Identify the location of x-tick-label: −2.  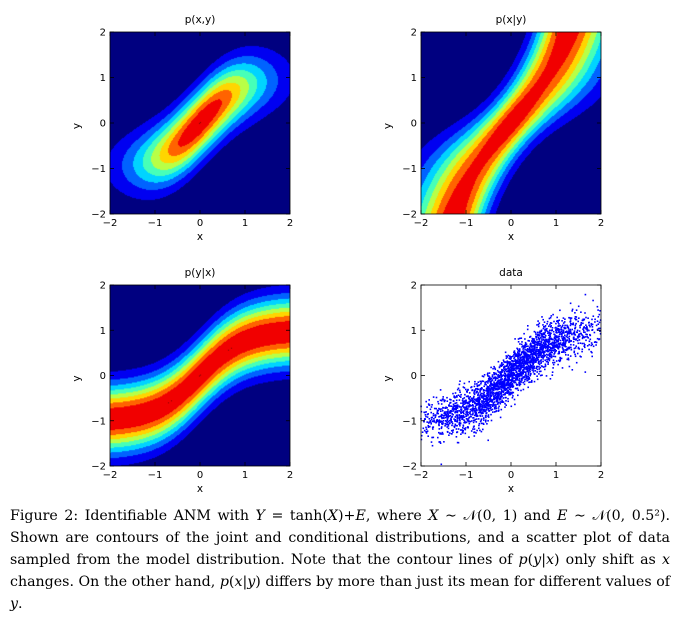
(421, 475).